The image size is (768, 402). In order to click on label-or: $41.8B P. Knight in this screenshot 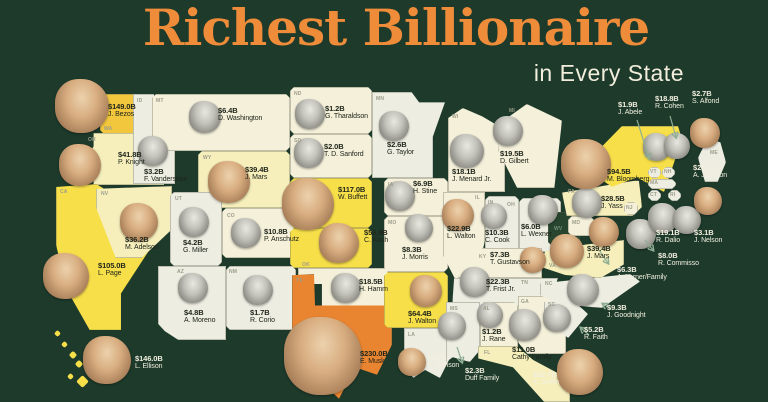, I will do `click(131, 159)`.